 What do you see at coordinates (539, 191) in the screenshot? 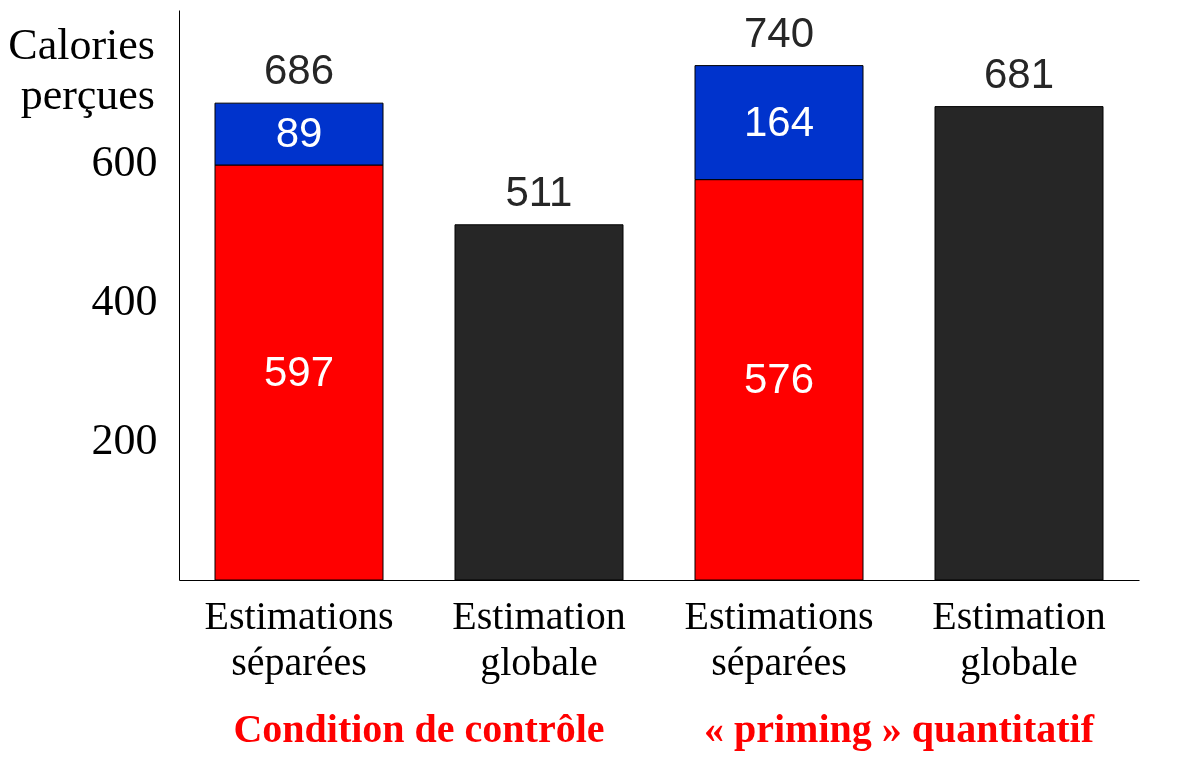
I see `data-label: 511` at bounding box center [539, 191].